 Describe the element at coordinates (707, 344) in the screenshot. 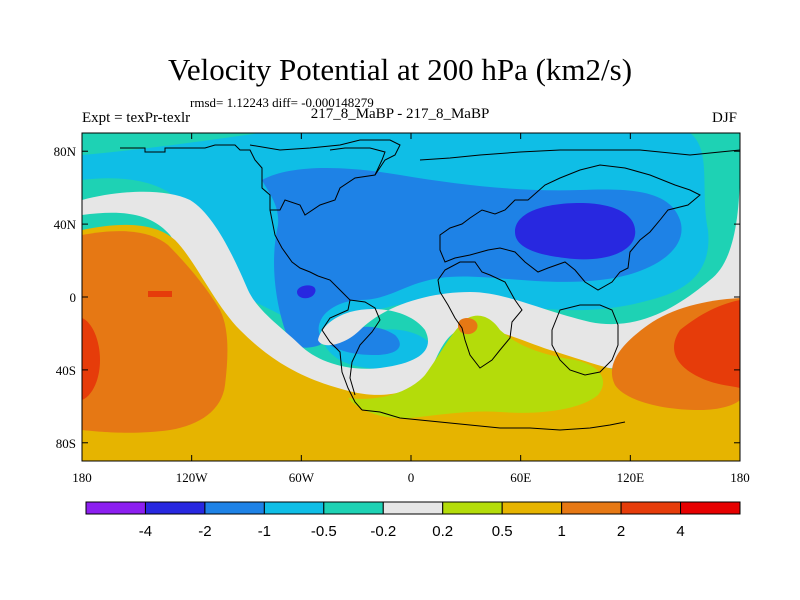

I see `western-pacific-max` at that location.